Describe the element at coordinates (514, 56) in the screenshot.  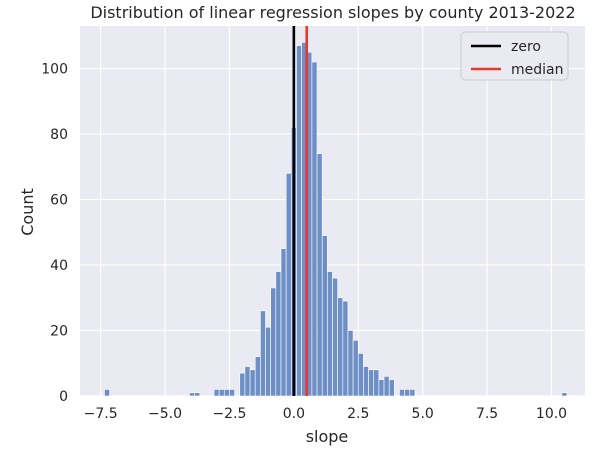
I see `legend: zero median` at that location.